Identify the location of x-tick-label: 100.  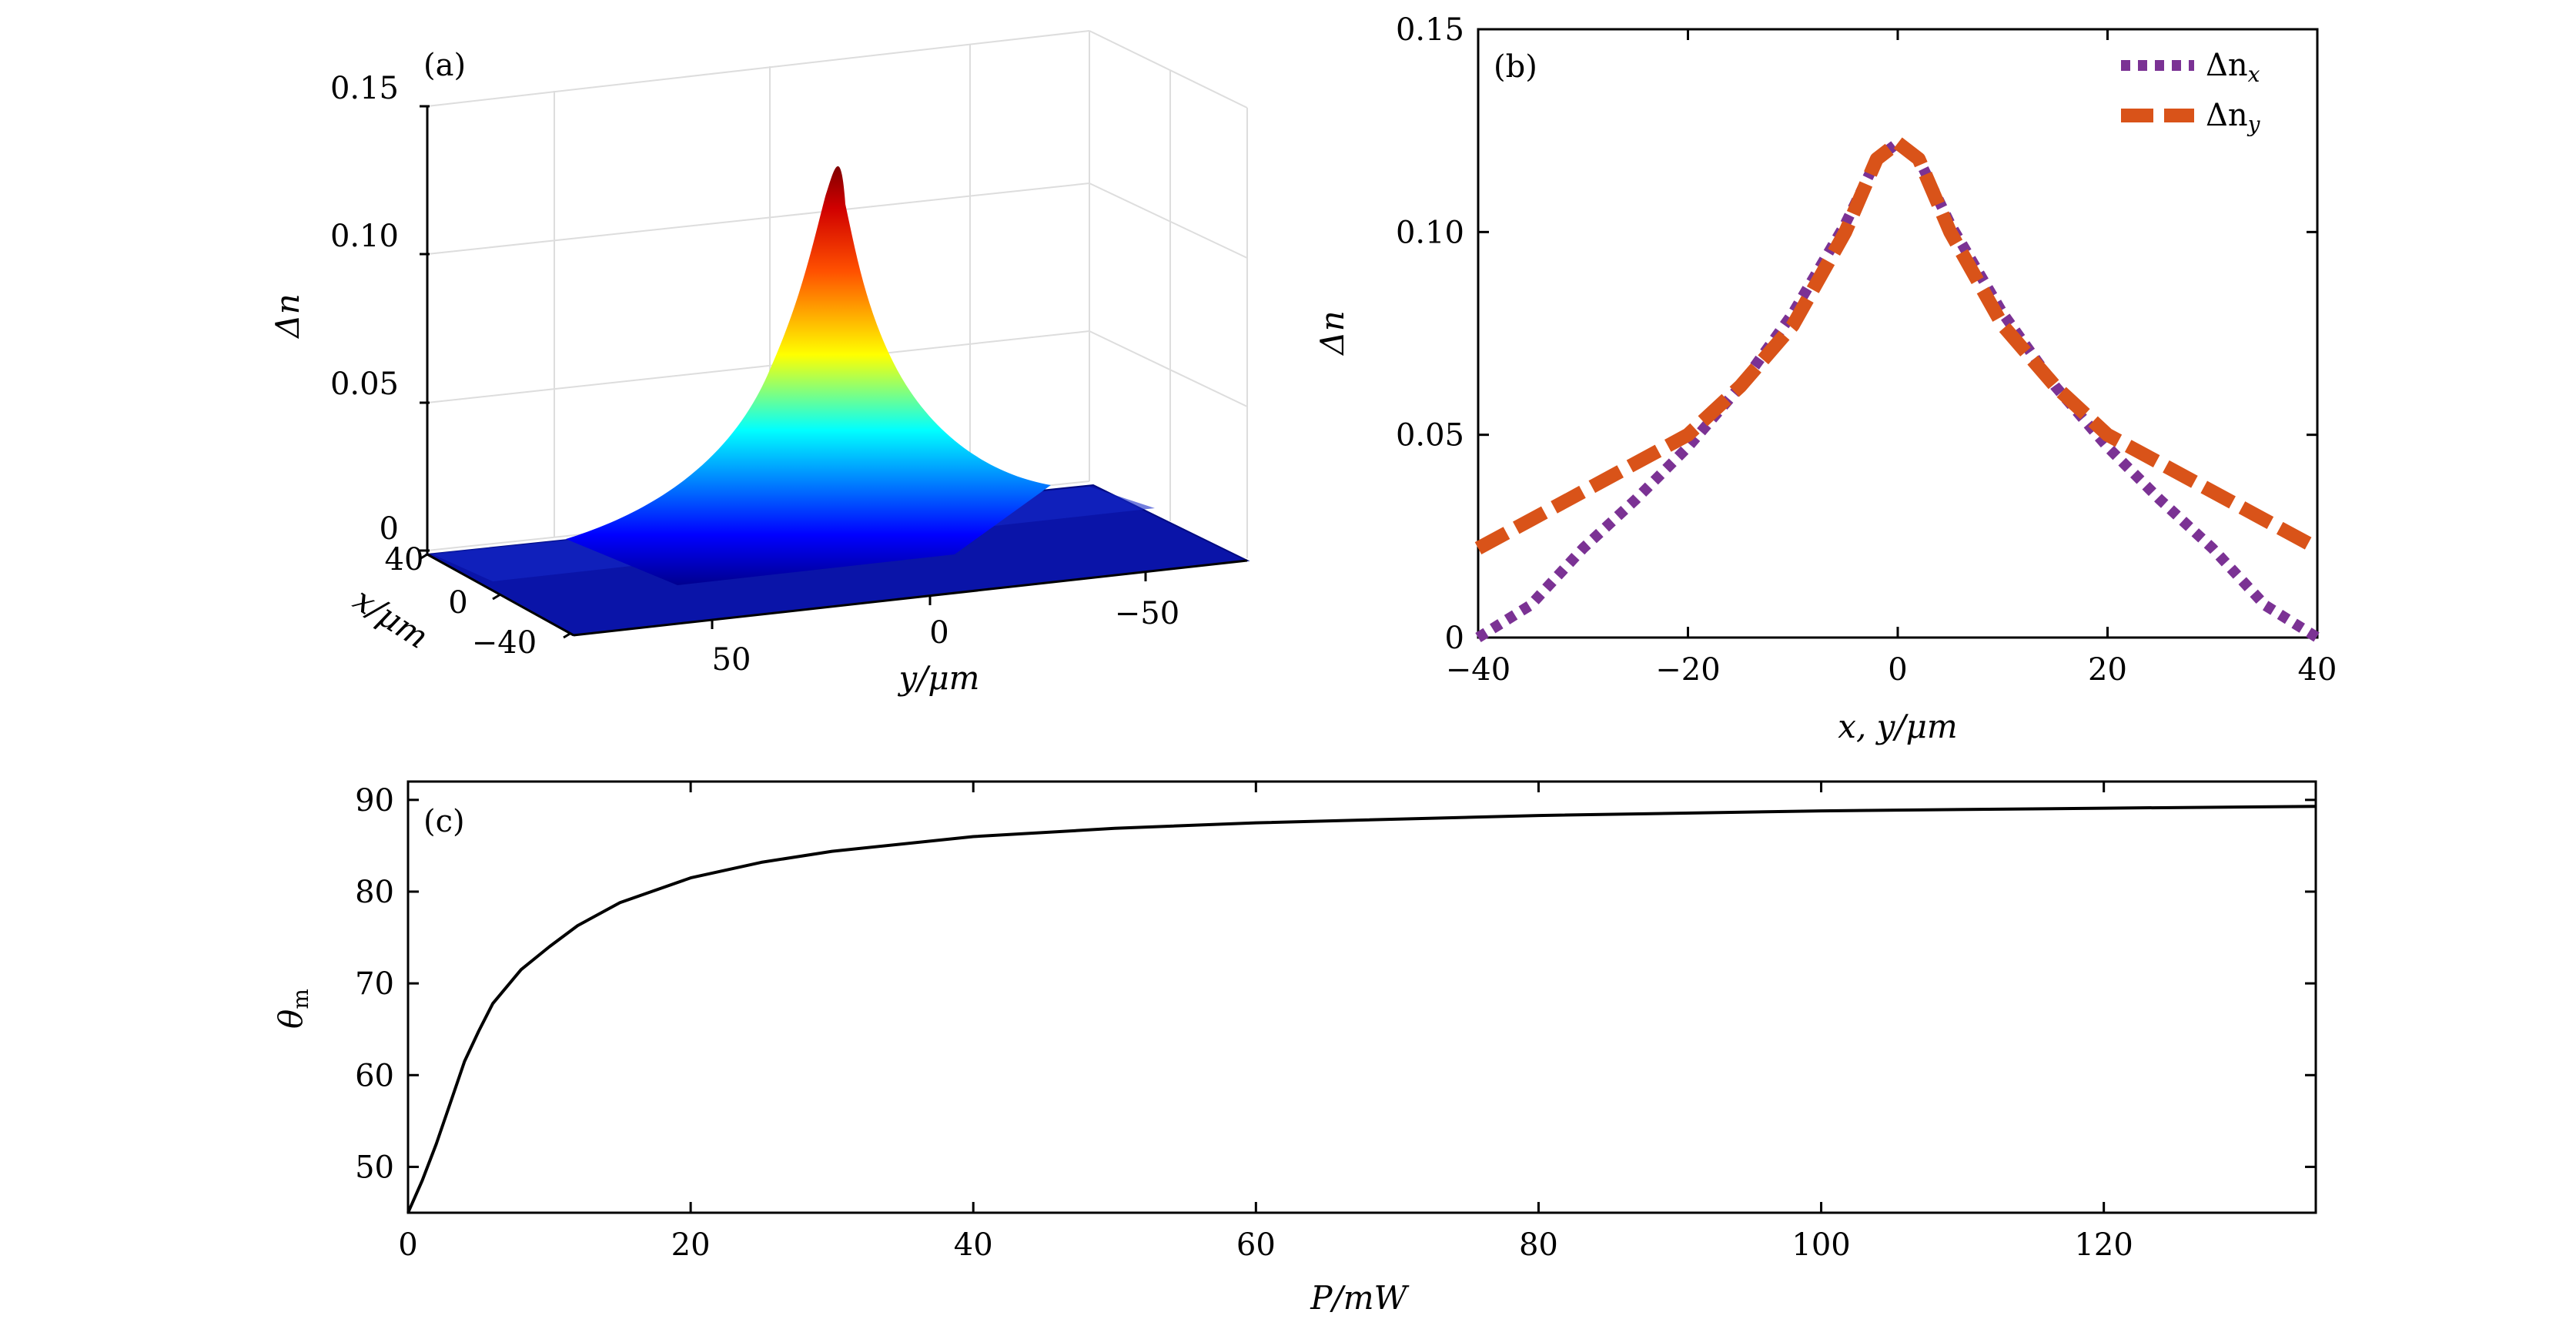
(1820, 1245).